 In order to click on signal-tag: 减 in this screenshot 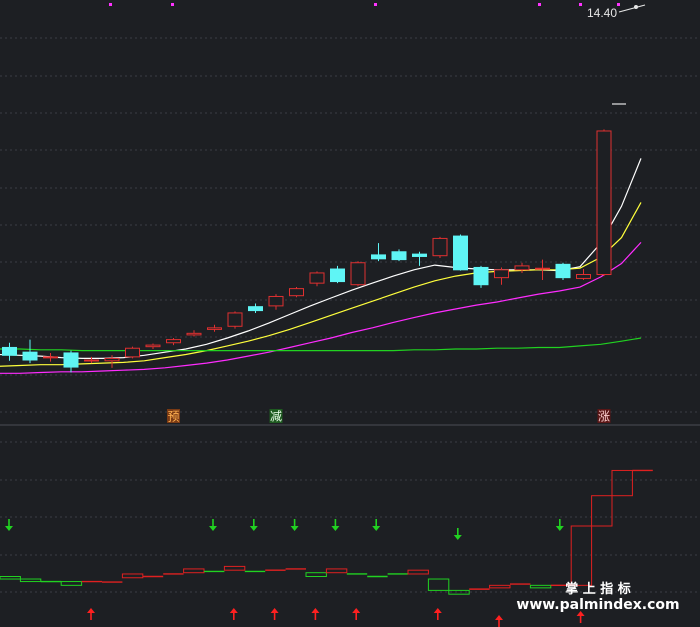, I will do `click(276, 416)`.